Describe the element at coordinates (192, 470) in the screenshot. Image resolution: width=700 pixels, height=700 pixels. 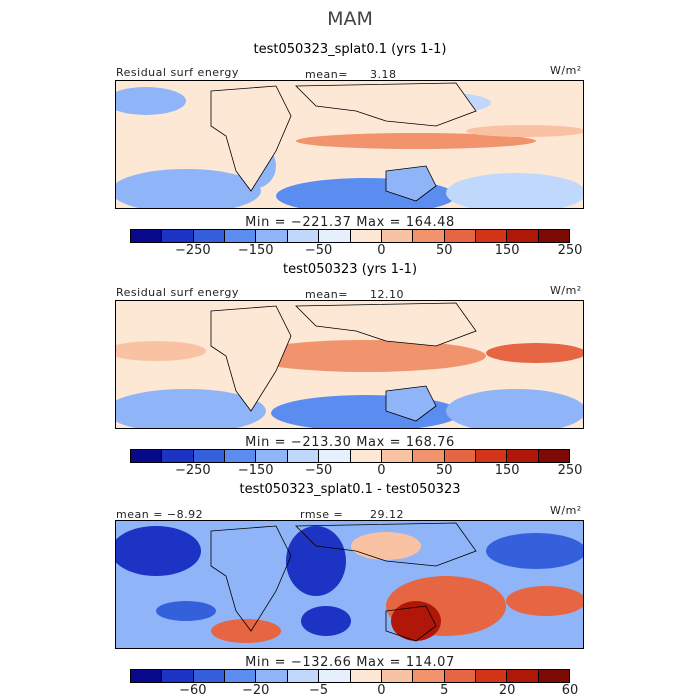
I see `colorbar-tick-label: −250` at that location.